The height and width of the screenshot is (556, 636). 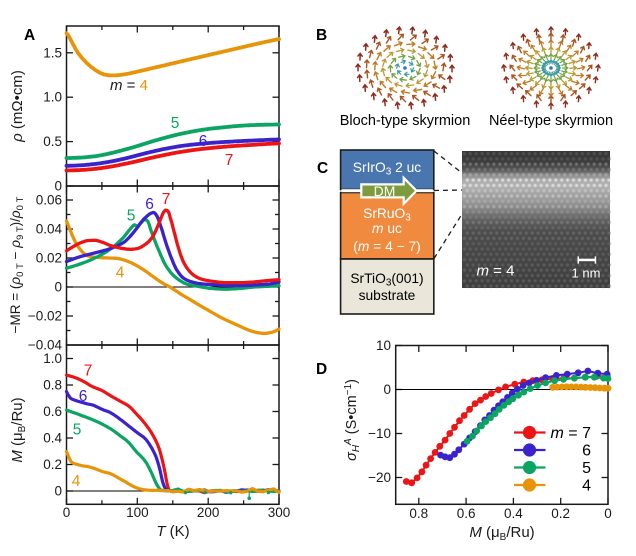 What do you see at coordinates (49, 200) in the screenshot?
I see `svg-text: 0.06` at bounding box center [49, 200].